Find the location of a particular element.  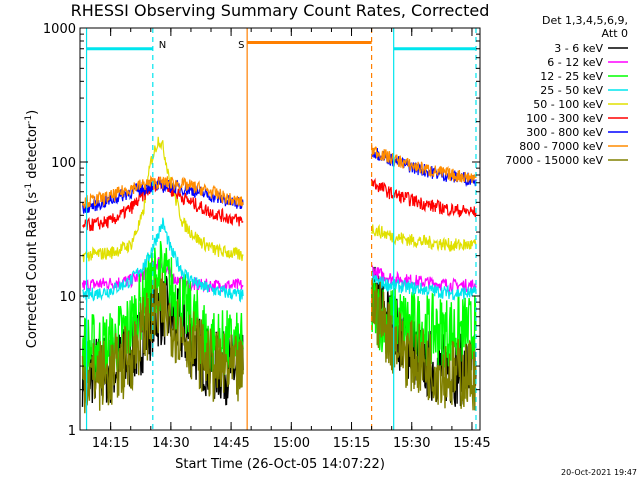

legend-label-2: 12 - 25 keV is located at coordinates (571, 76).